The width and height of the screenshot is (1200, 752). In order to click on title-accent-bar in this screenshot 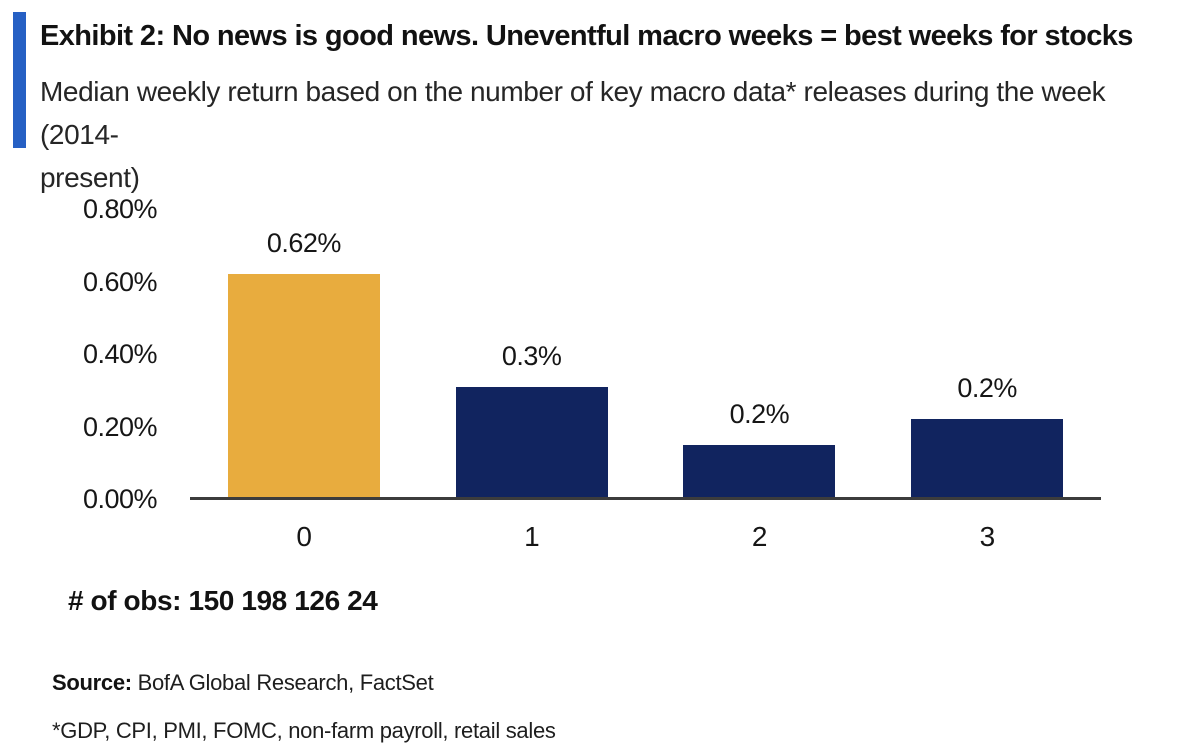, I will do `click(19, 80)`.